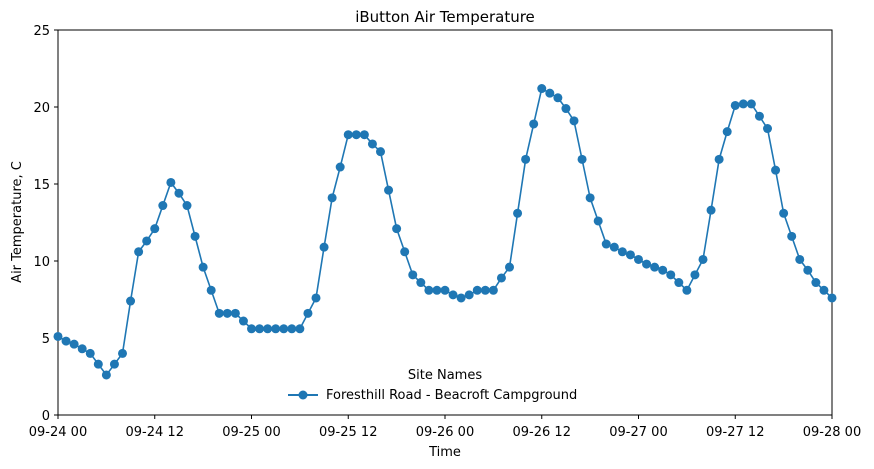 This screenshot has height=469, width=874. Describe the element at coordinates (46, 416) in the screenshot. I see `y-tick-label: 0` at that location.